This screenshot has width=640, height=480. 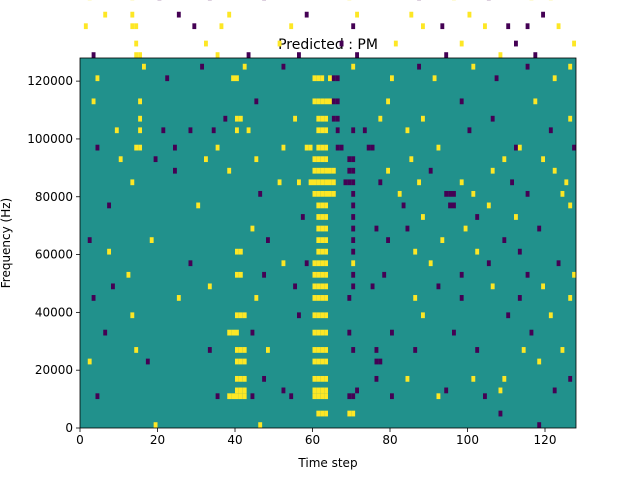 I want to click on y-tick-label: 80000, so click(x=54, y=197).